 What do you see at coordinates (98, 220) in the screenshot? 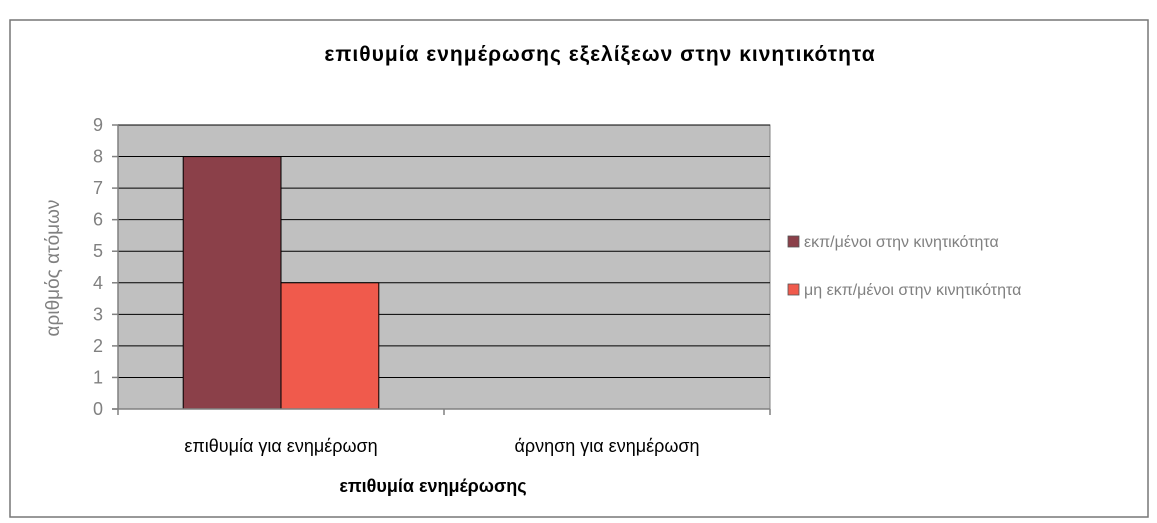
I see `y-tick-label: 6` at bounding box center [98, 220].